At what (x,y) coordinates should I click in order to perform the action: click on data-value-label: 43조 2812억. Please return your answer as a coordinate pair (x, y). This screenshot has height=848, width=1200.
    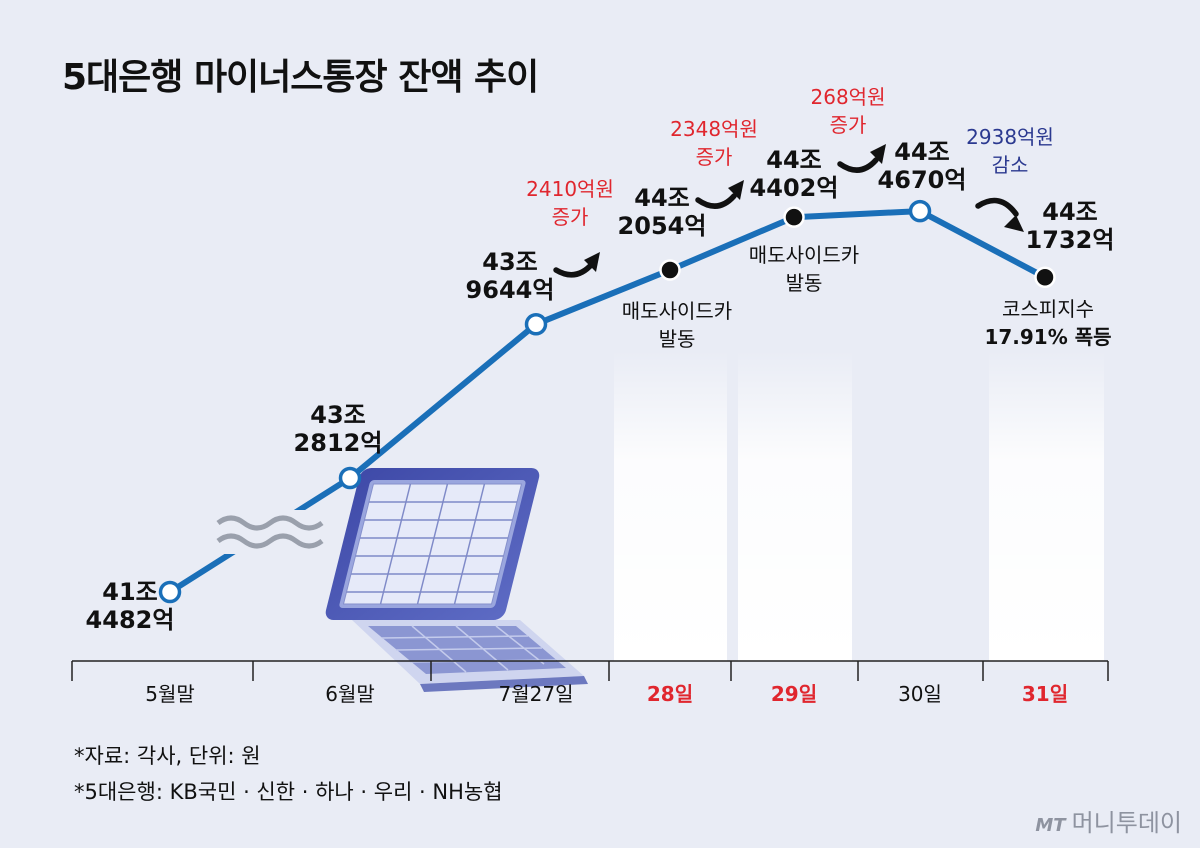
    Looking at the image, I should click on (338, 429).